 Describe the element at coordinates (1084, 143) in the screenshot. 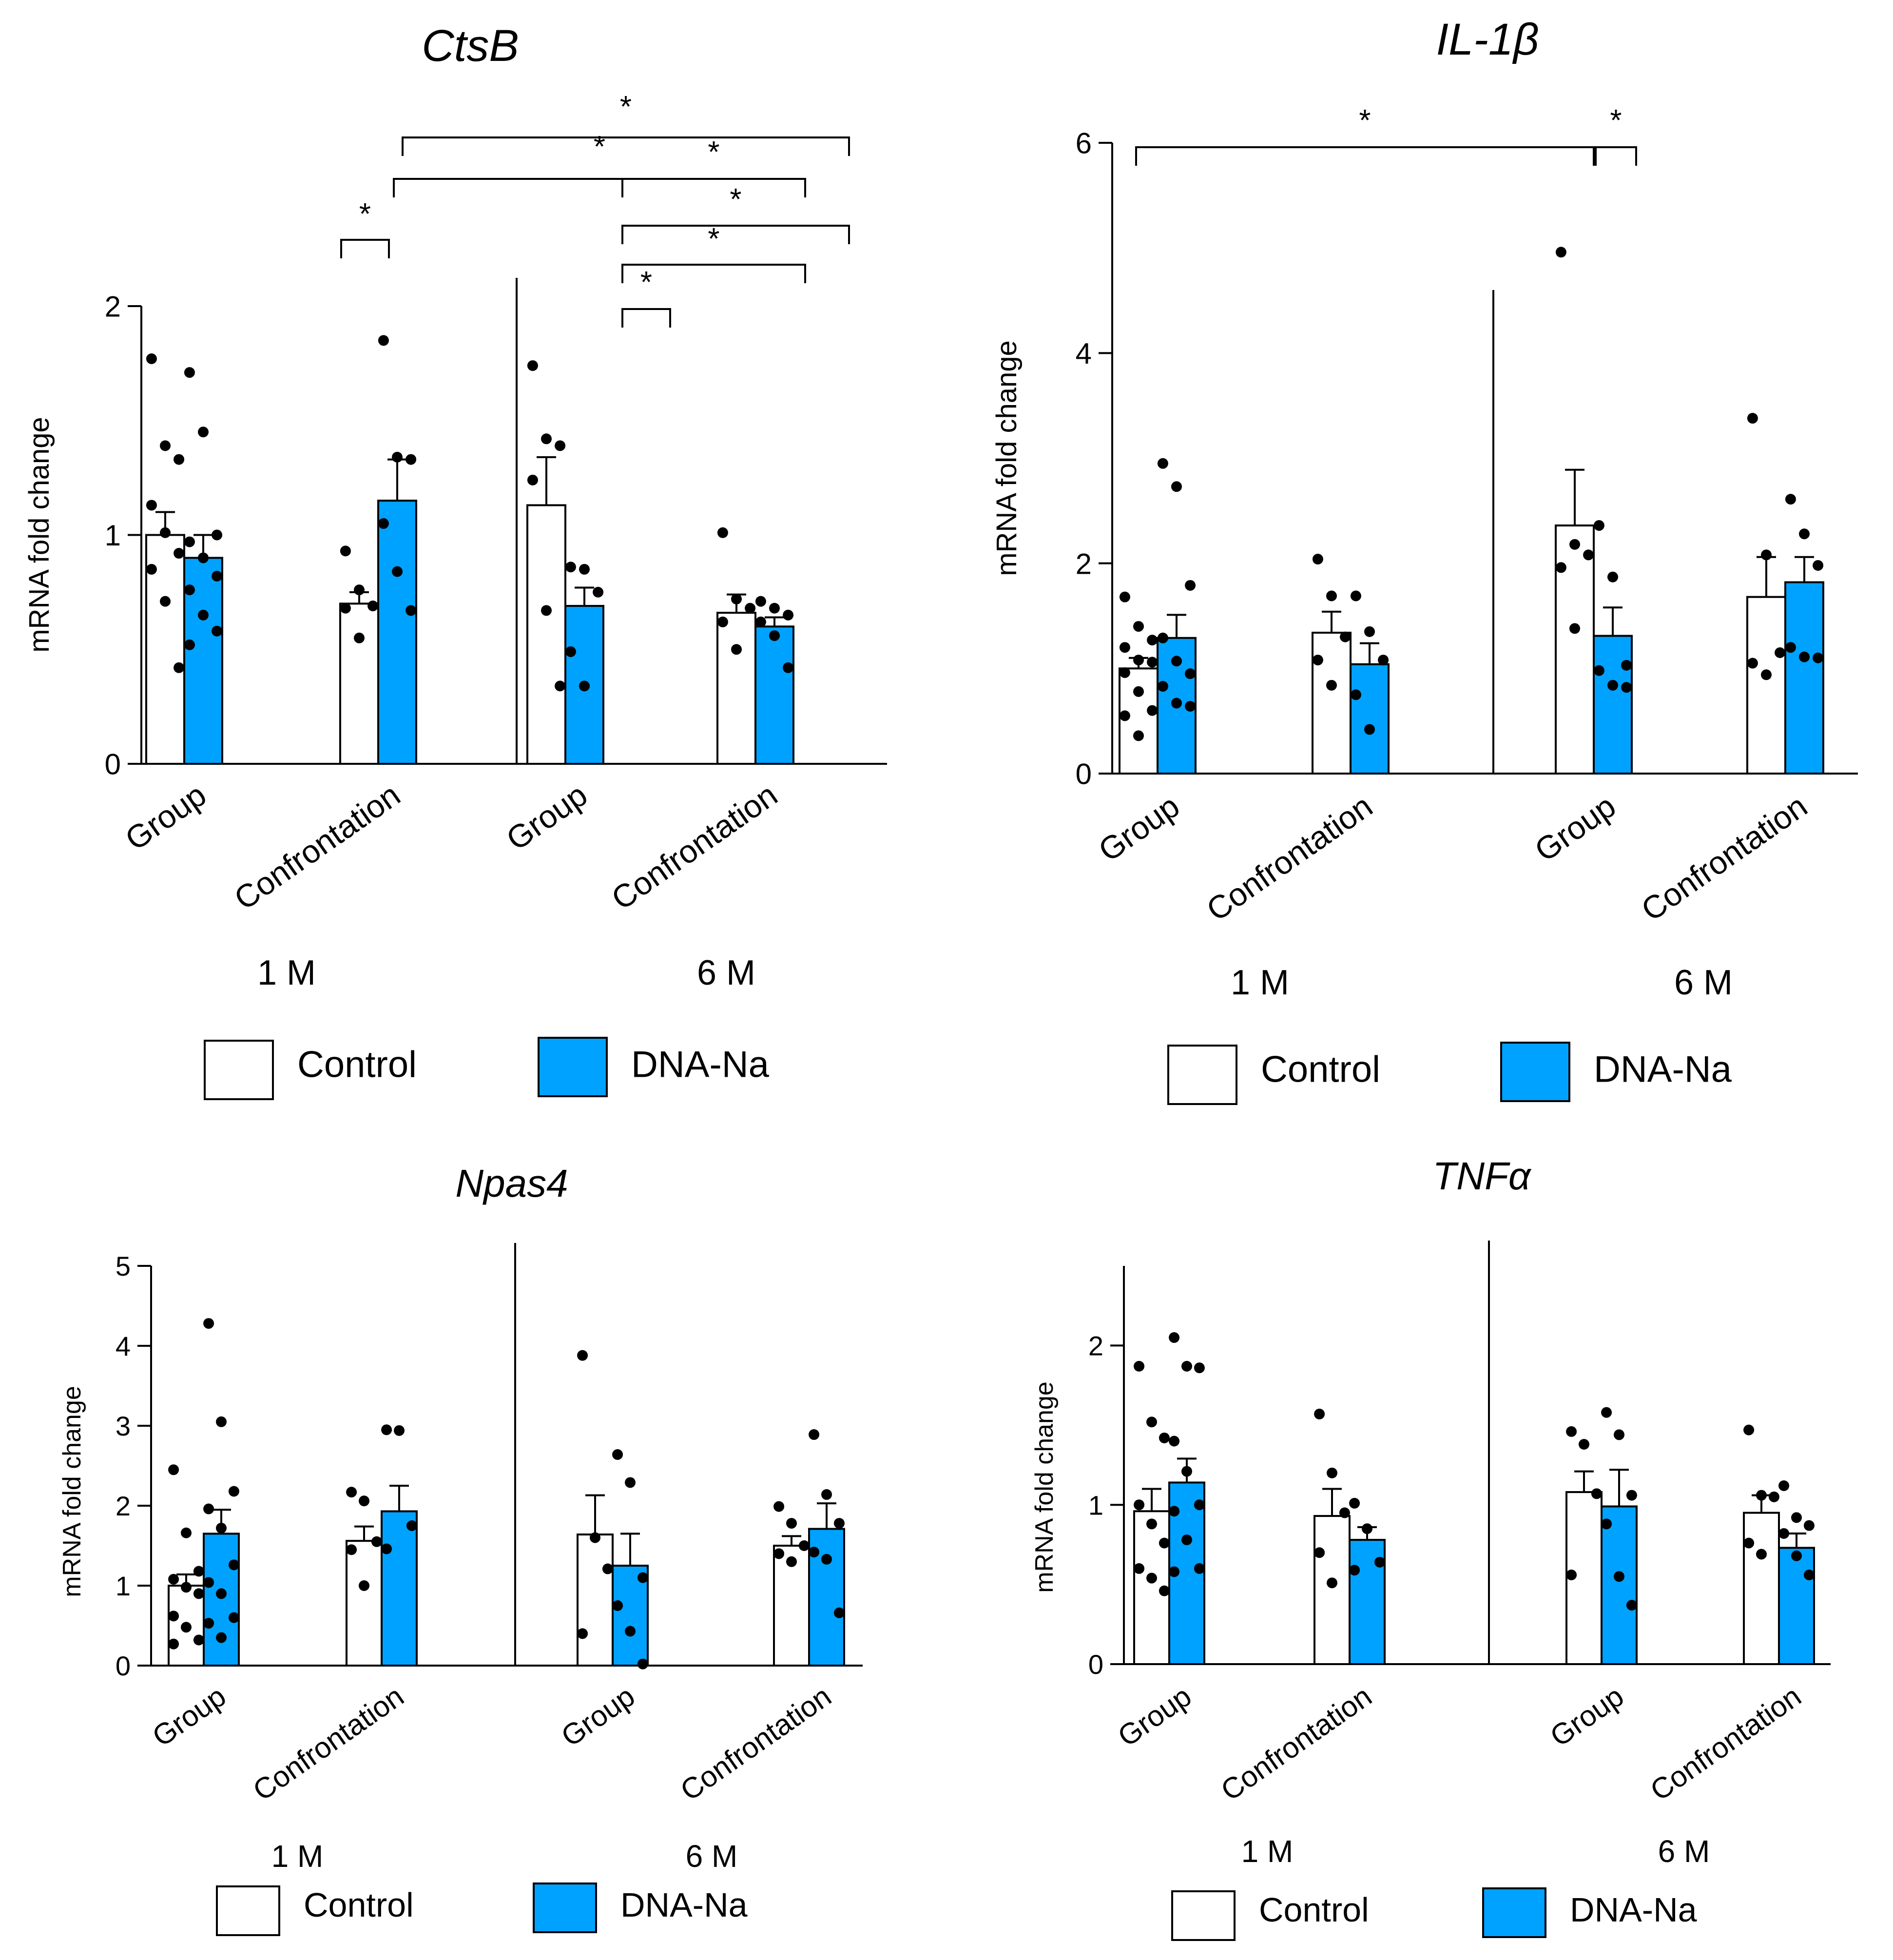

I see `y-tick-label: 6` at that location.